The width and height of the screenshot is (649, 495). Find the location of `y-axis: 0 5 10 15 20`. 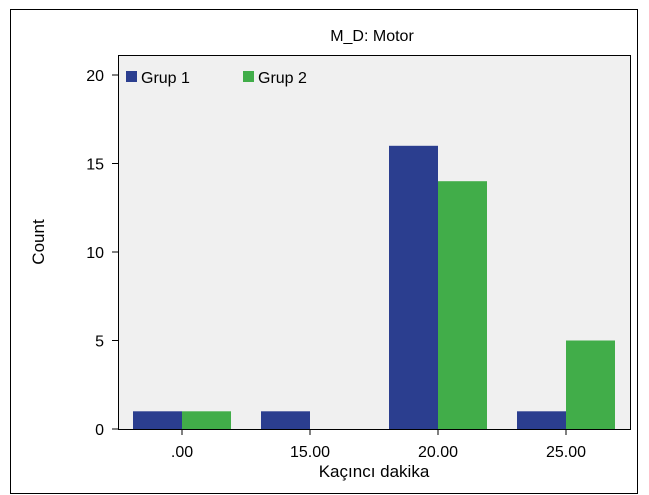

y-axis: 0 5 10 15 20 is located at coordinates (102, 253).